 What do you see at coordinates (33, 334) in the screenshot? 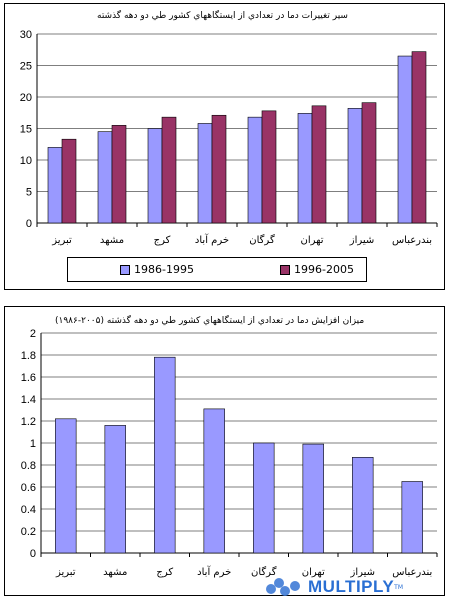
I see `y-tick-label: 2` at bounding box center [33, 334].